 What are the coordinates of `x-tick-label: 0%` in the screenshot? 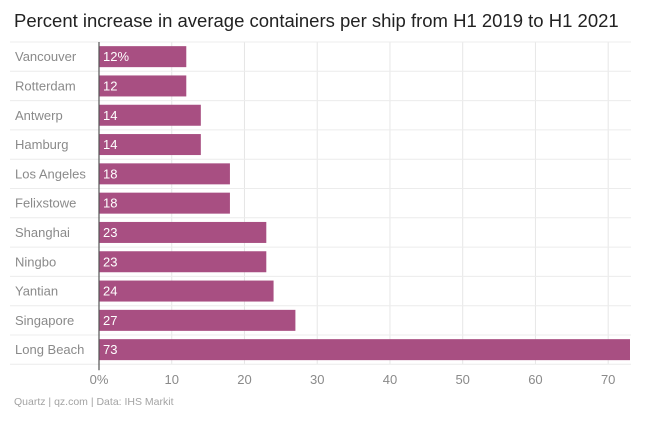 It's located at (99, 379).